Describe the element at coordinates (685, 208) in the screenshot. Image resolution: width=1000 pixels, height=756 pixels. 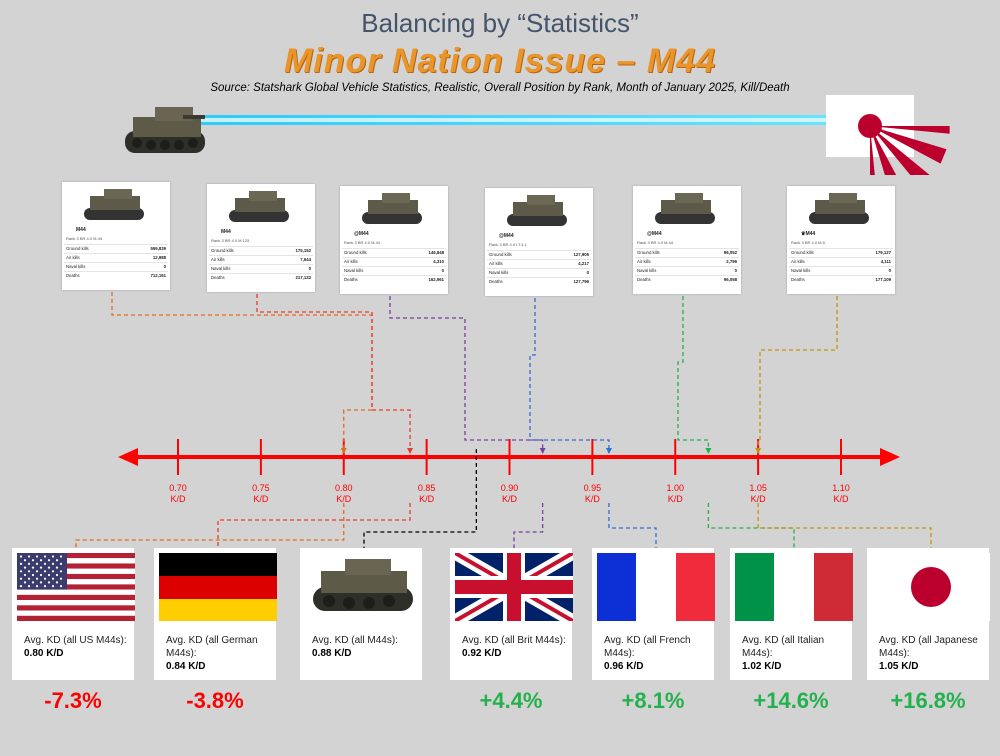
I see `tank-thumbnail-icon` at that location.